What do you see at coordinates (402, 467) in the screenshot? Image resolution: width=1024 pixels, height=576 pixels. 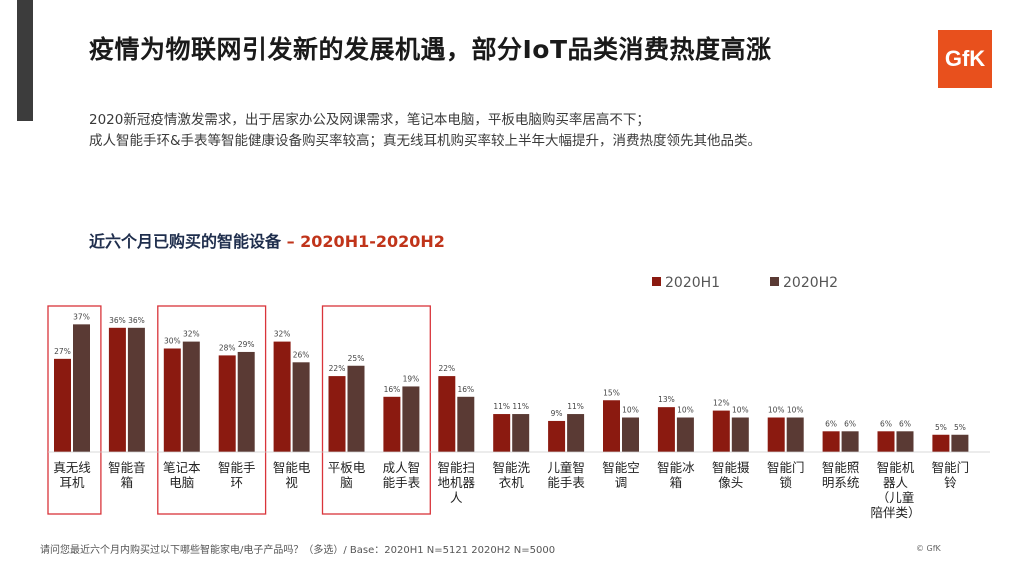 I see `category-label: 成人智` at bounding box center [402, 467].